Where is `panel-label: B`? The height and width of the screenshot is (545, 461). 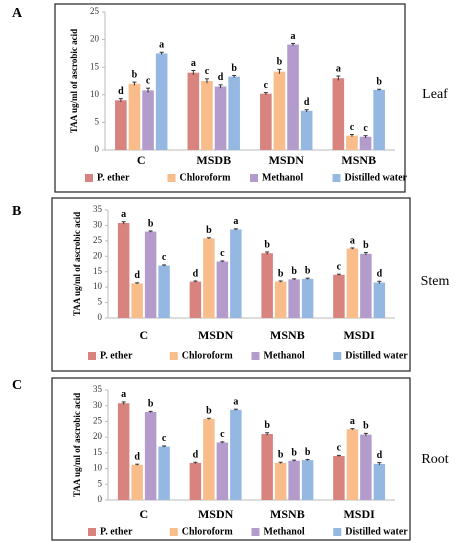 panel-label: B is located at coordinates (16, 211).